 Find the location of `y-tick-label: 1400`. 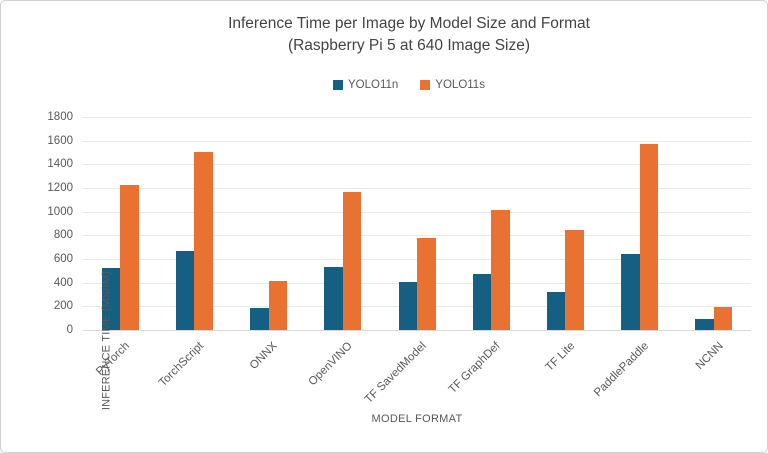

y-tick-label: 1400 is located at coordinates (60, 164).